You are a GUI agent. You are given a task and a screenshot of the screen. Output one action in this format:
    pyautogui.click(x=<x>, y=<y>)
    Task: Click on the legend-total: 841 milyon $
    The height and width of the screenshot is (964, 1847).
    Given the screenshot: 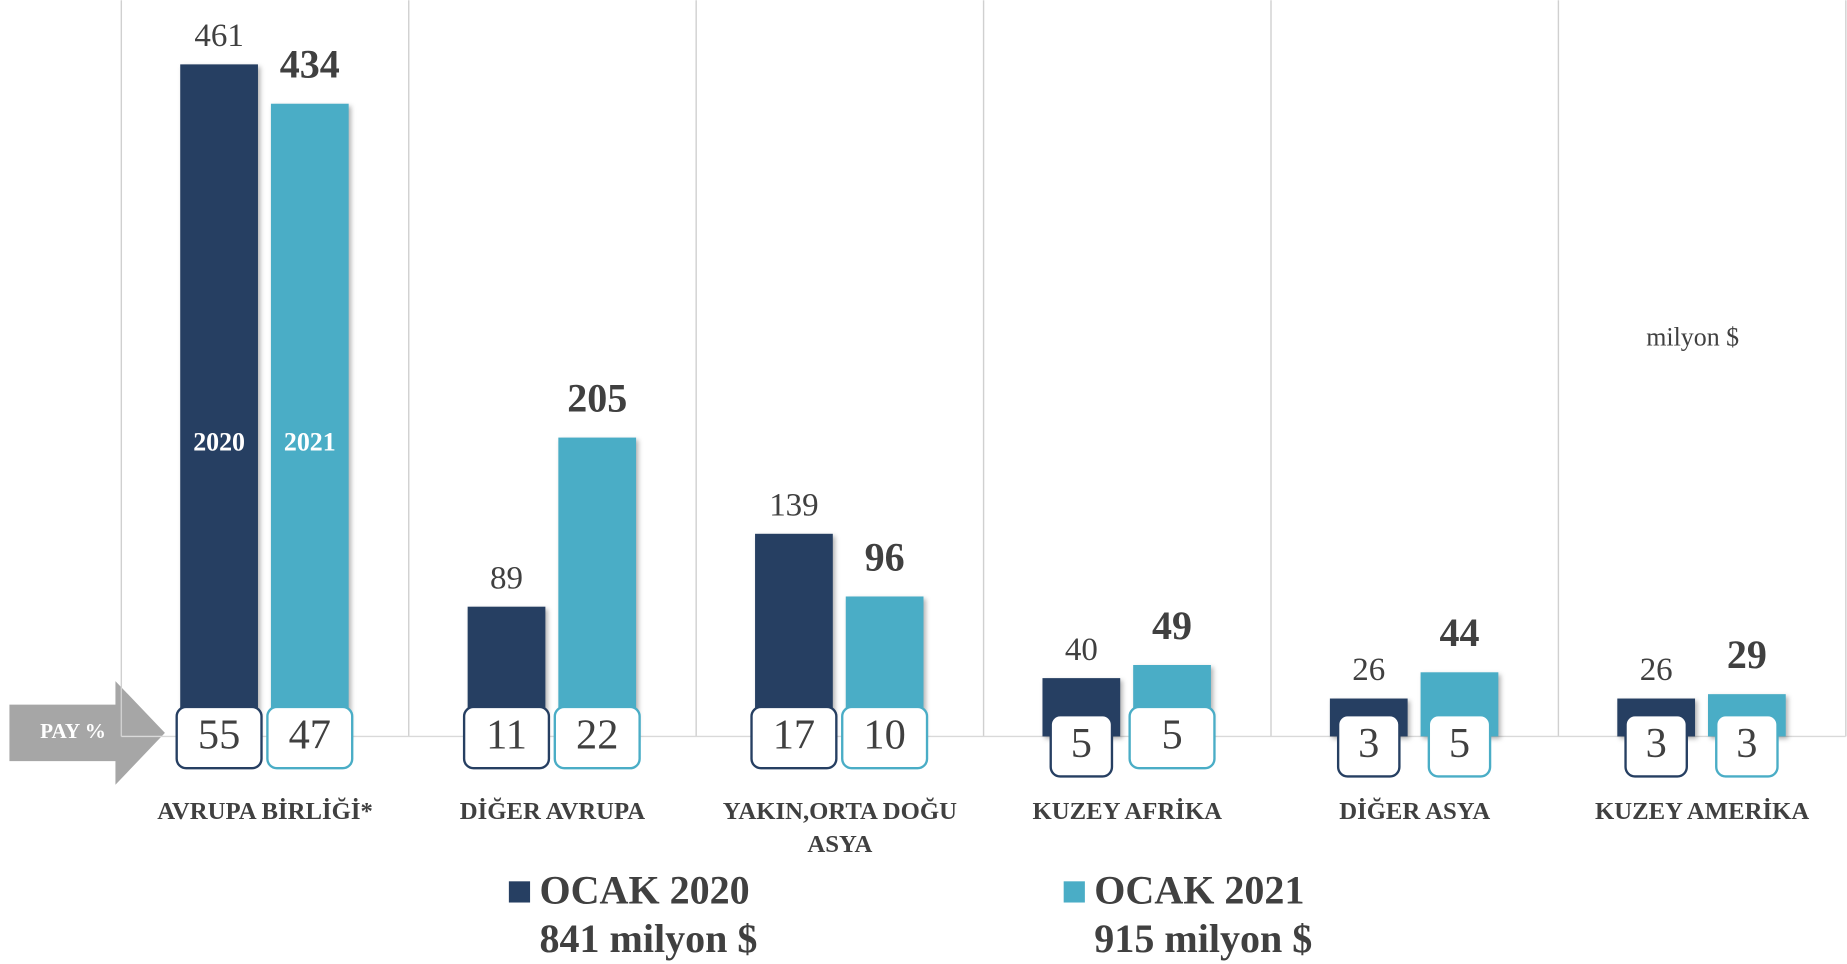 What is the action you would take?
    pyautogui.click(x=648, y=938)
    